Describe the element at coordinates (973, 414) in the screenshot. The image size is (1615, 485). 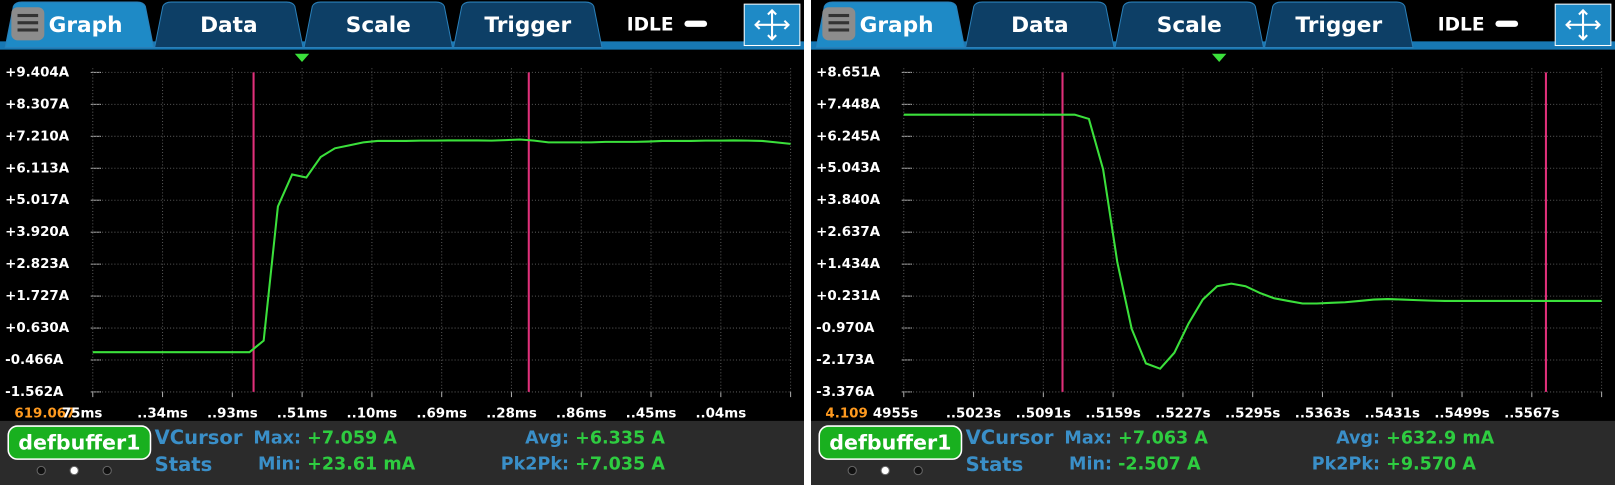
I see `x-tick-label: ..5023s` at that location.